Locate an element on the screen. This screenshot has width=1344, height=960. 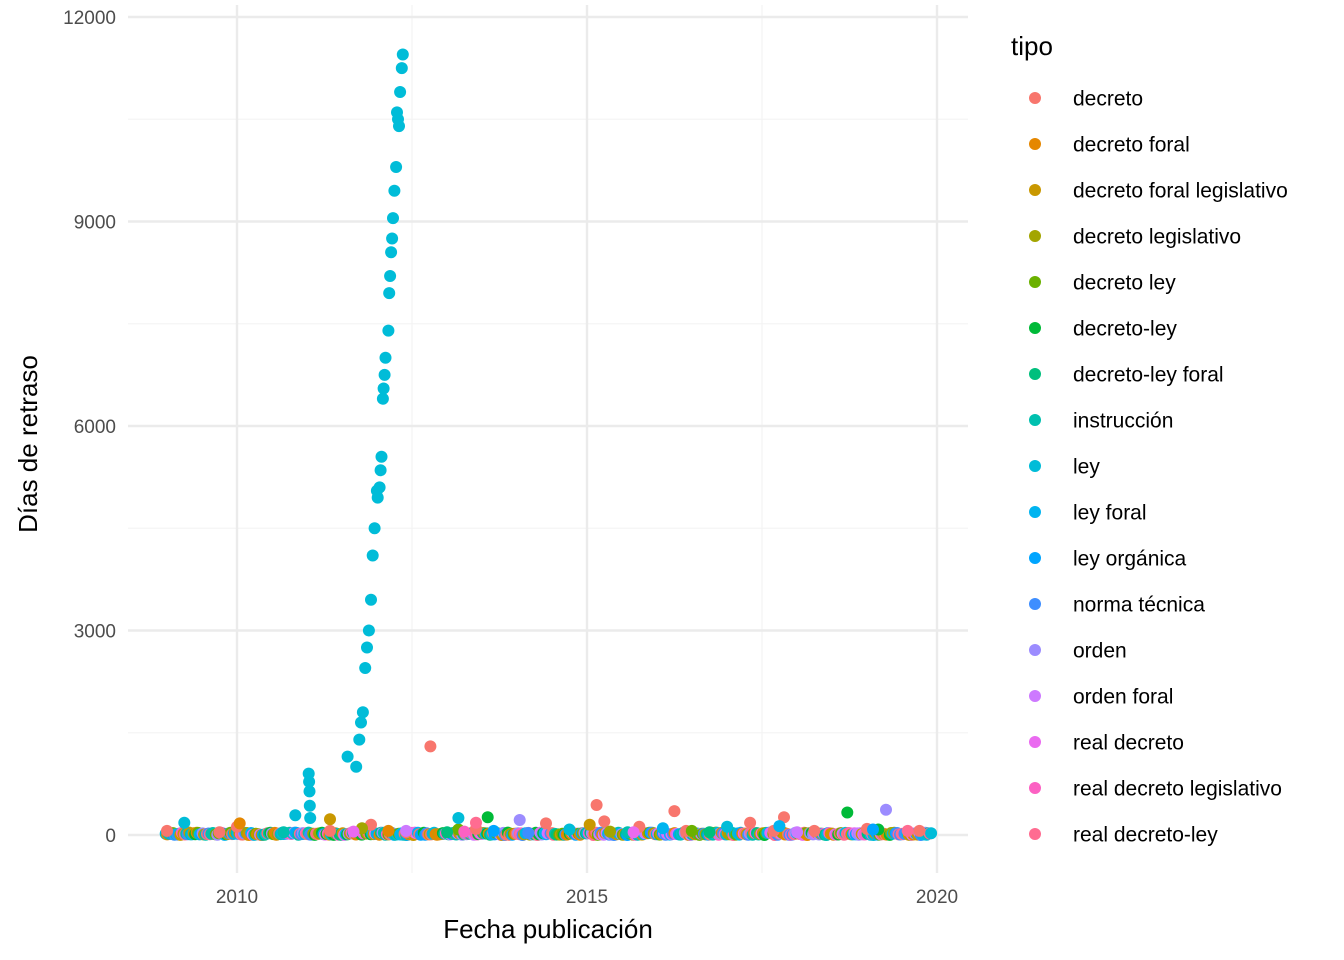
baseline-point is located at coordinates (931, 833).